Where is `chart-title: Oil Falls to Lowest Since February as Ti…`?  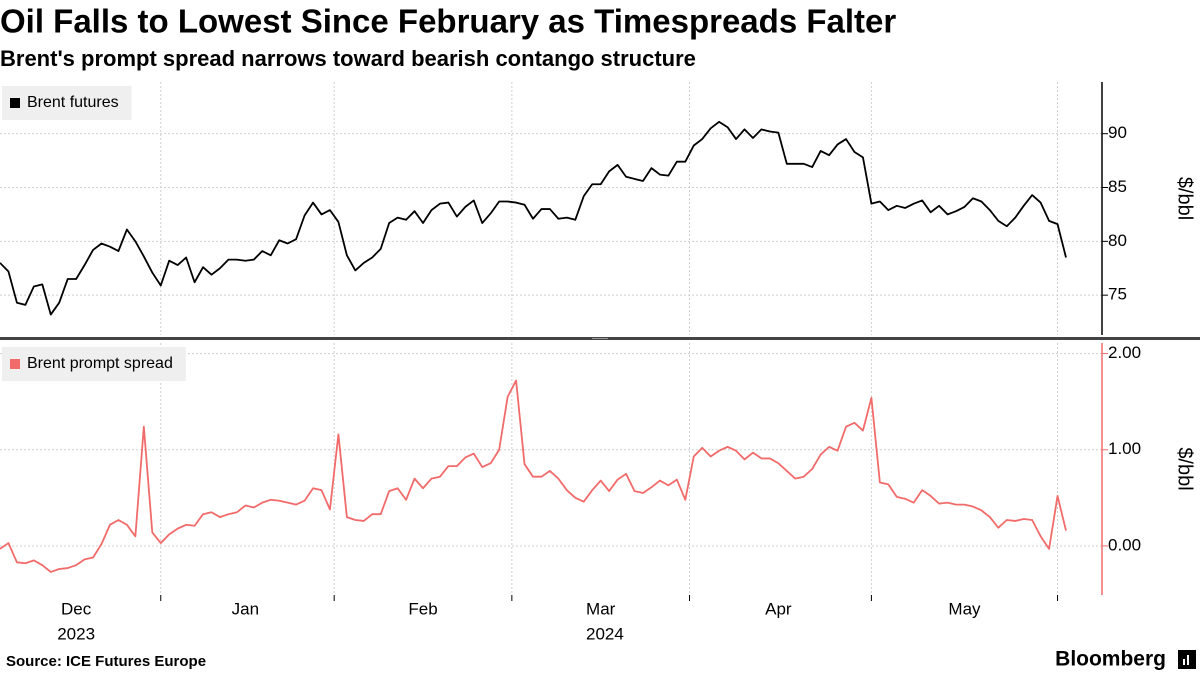 chart-title: Oil Falls to Lowest Since February as Ti… is located at coordinates (448, 21).